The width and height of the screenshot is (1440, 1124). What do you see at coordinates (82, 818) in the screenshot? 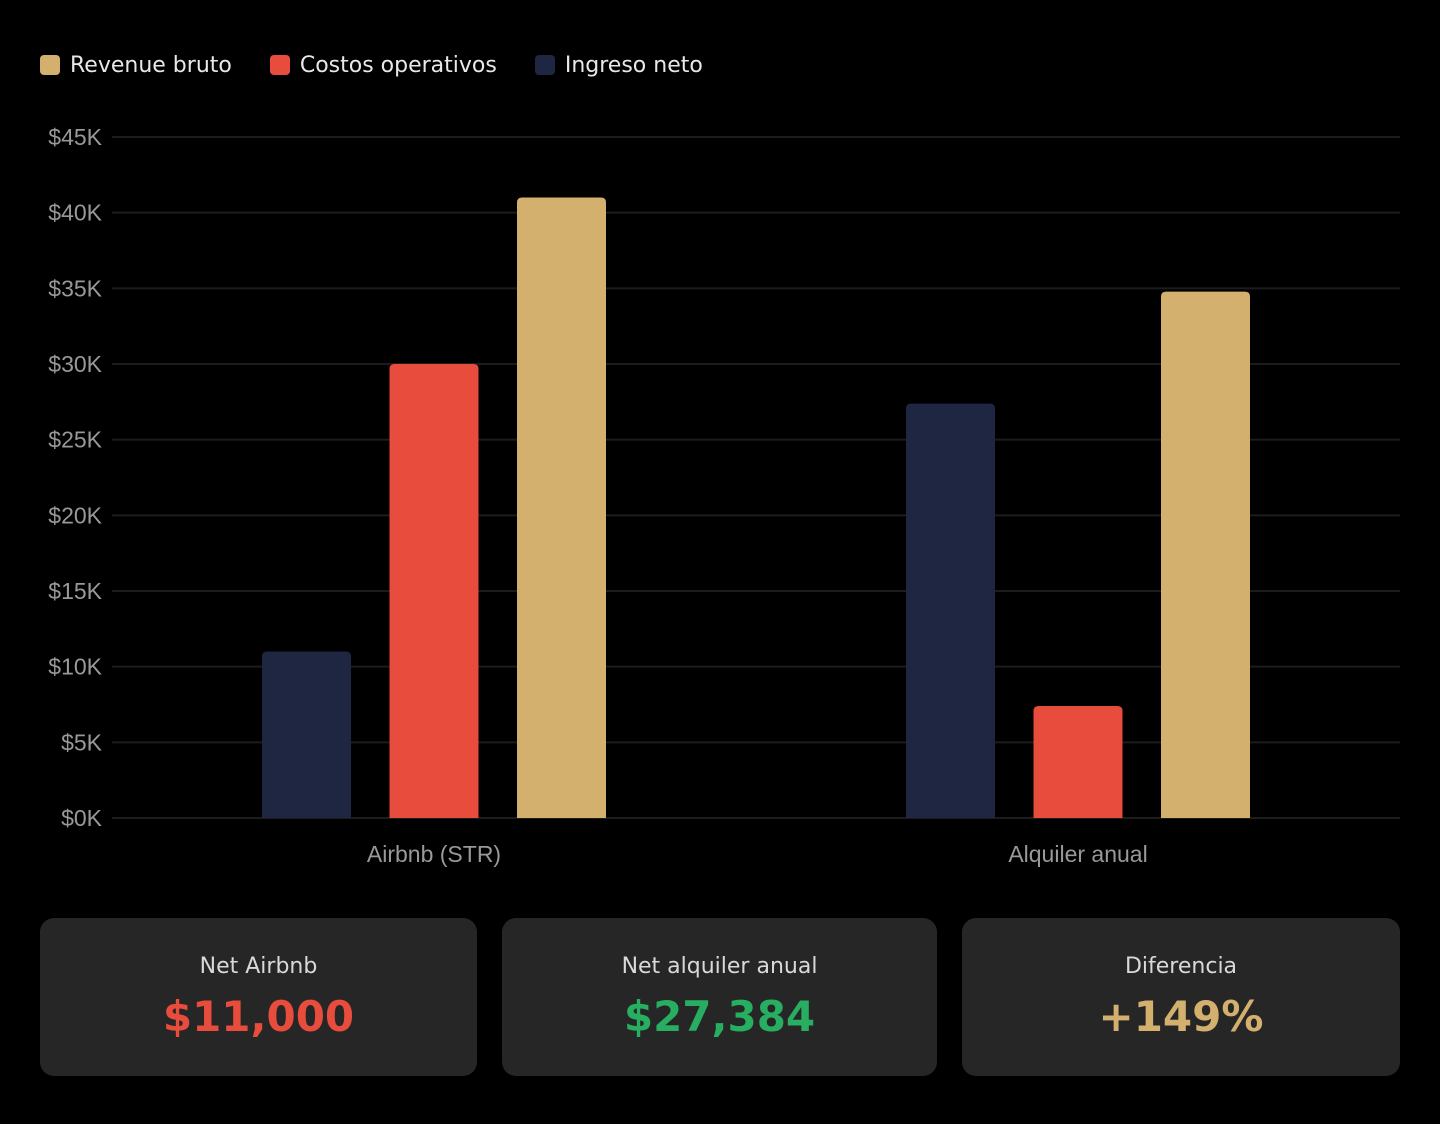
I see `y-tick-label: $0K` at bounding box center [82, 818].